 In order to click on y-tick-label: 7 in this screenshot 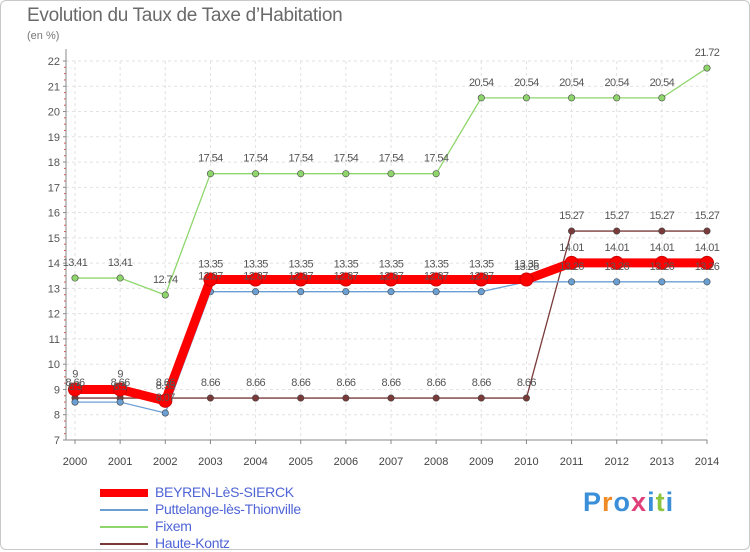, I will do `click(57, 441)`.